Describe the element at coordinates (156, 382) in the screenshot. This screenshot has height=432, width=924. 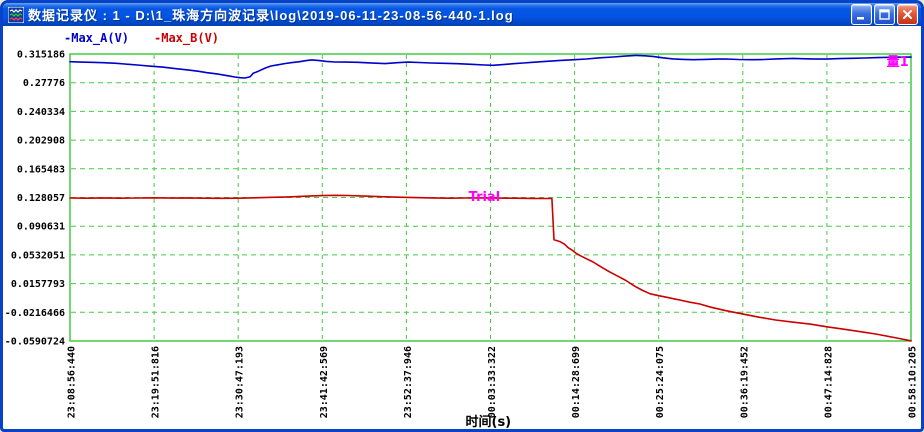
I see `x-axis-label: 23:19:51:816` at that location.